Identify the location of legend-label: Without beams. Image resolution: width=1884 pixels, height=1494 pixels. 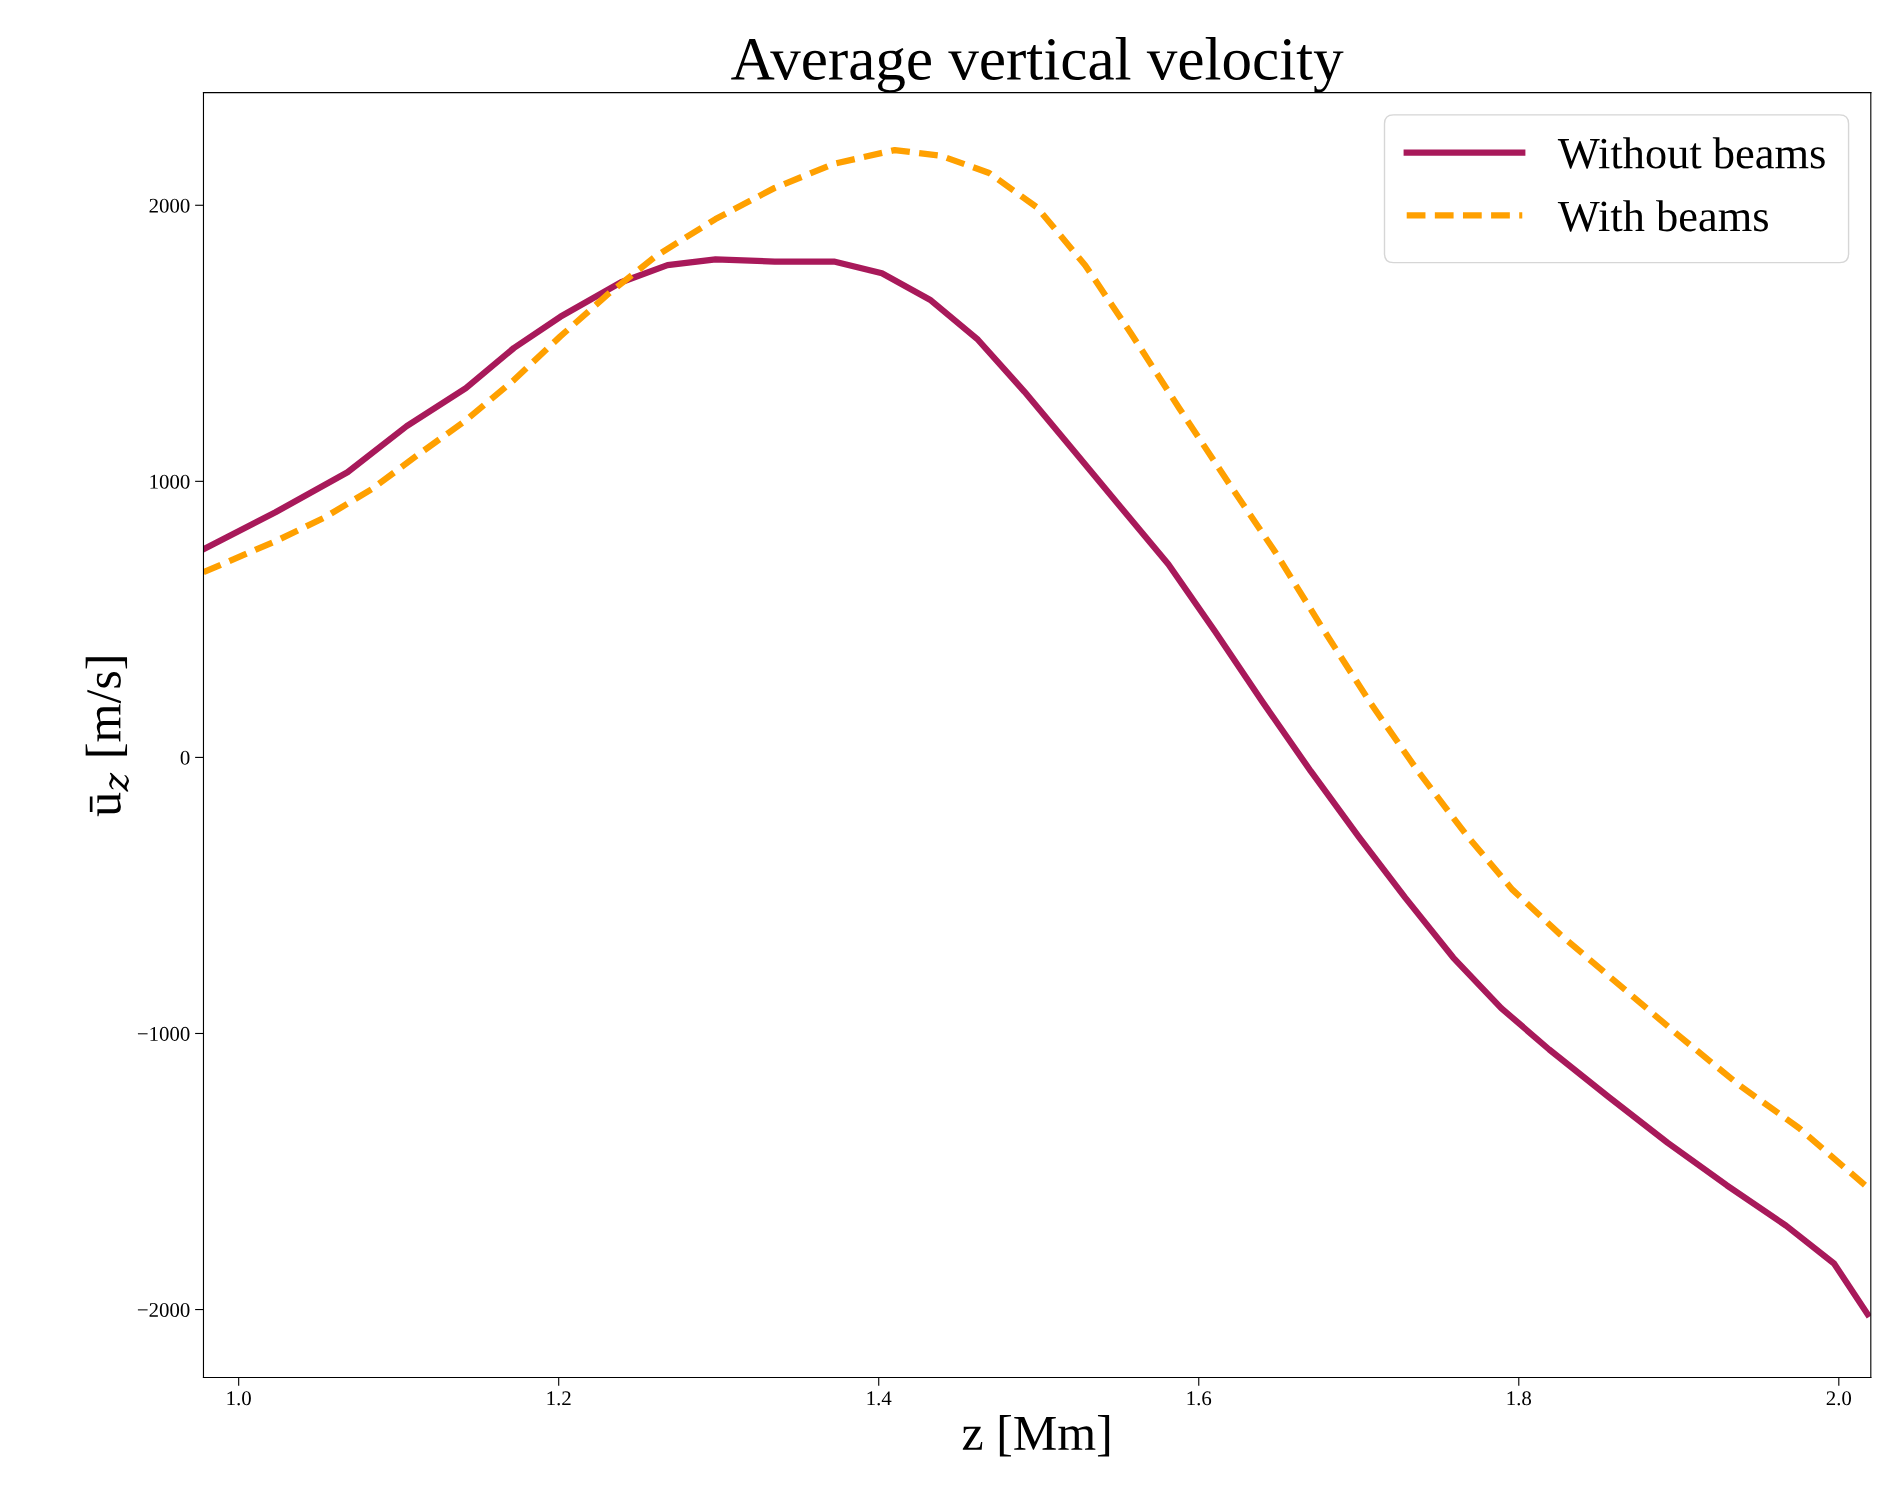
(1691, 153).